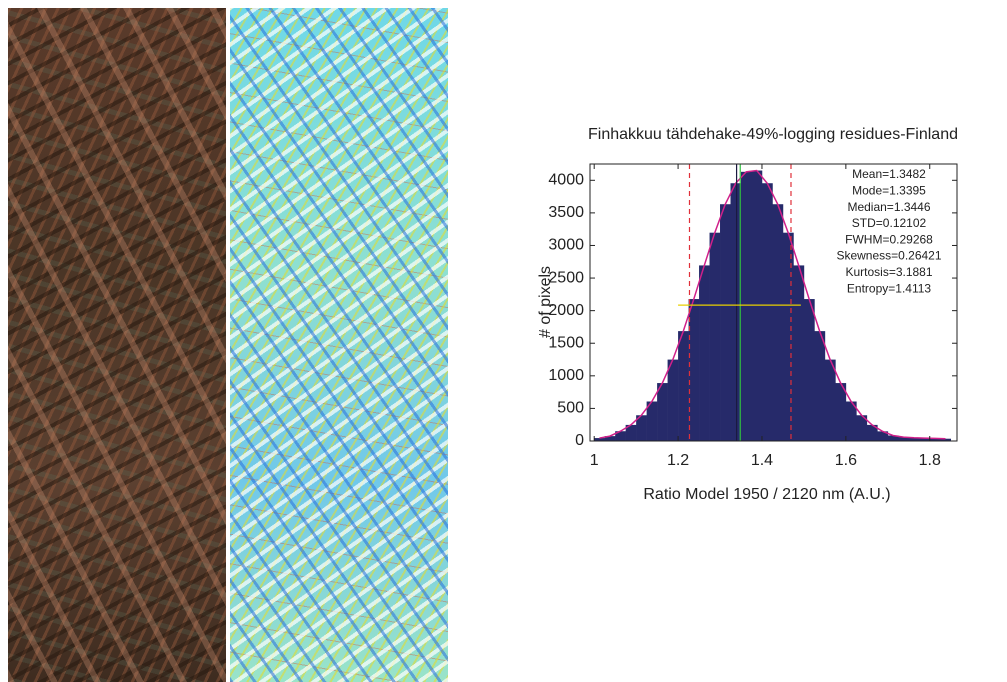  I want to click on stat-label: Median=1.3446, so click(888, 207).